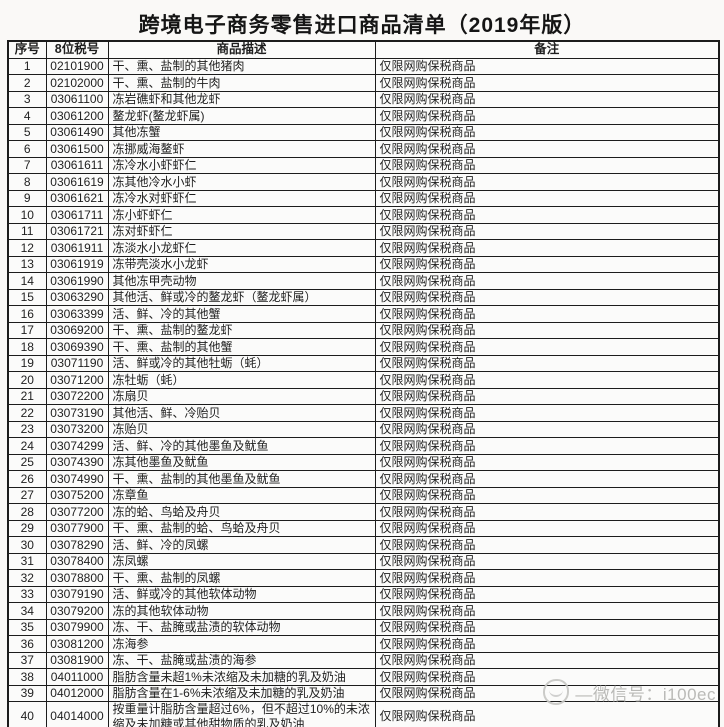 The height and width of the screenshot is (727, 724). What do you see at coordinates (27, 380) in the screenshot?
I see `cell-serial-number: 20` at bounding box center [27, 380].